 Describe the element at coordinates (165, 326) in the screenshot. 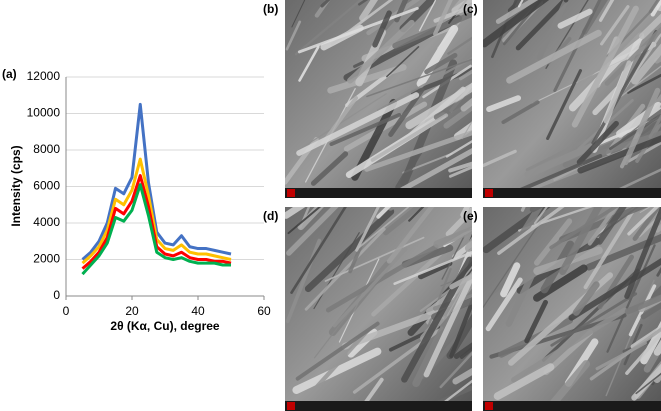

I see `x-axis-label: 2θ (Kα, Cu), degree` at that location.